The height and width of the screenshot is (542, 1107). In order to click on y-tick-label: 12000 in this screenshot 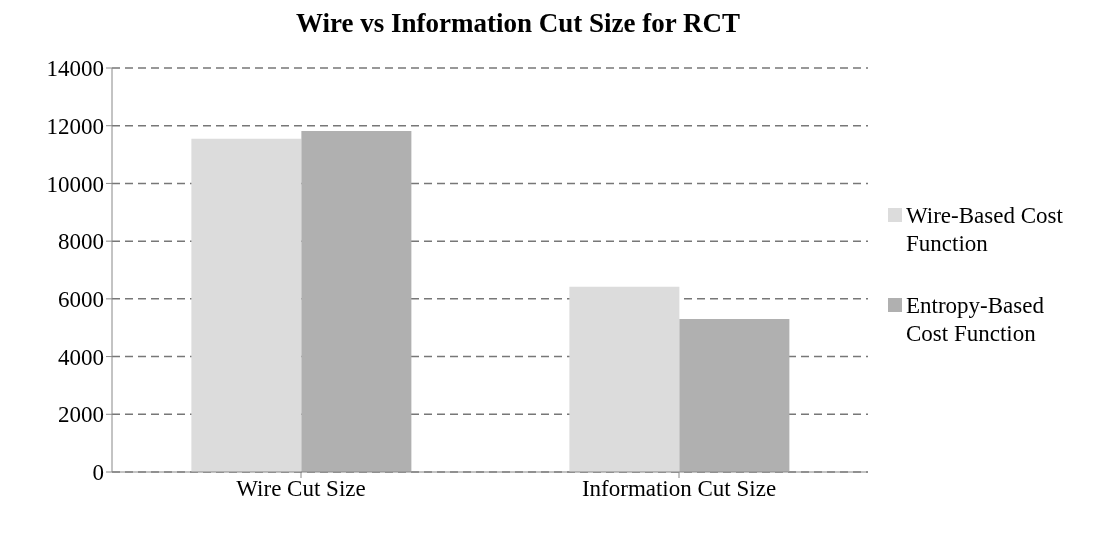, I will do `click(75, 126)`.